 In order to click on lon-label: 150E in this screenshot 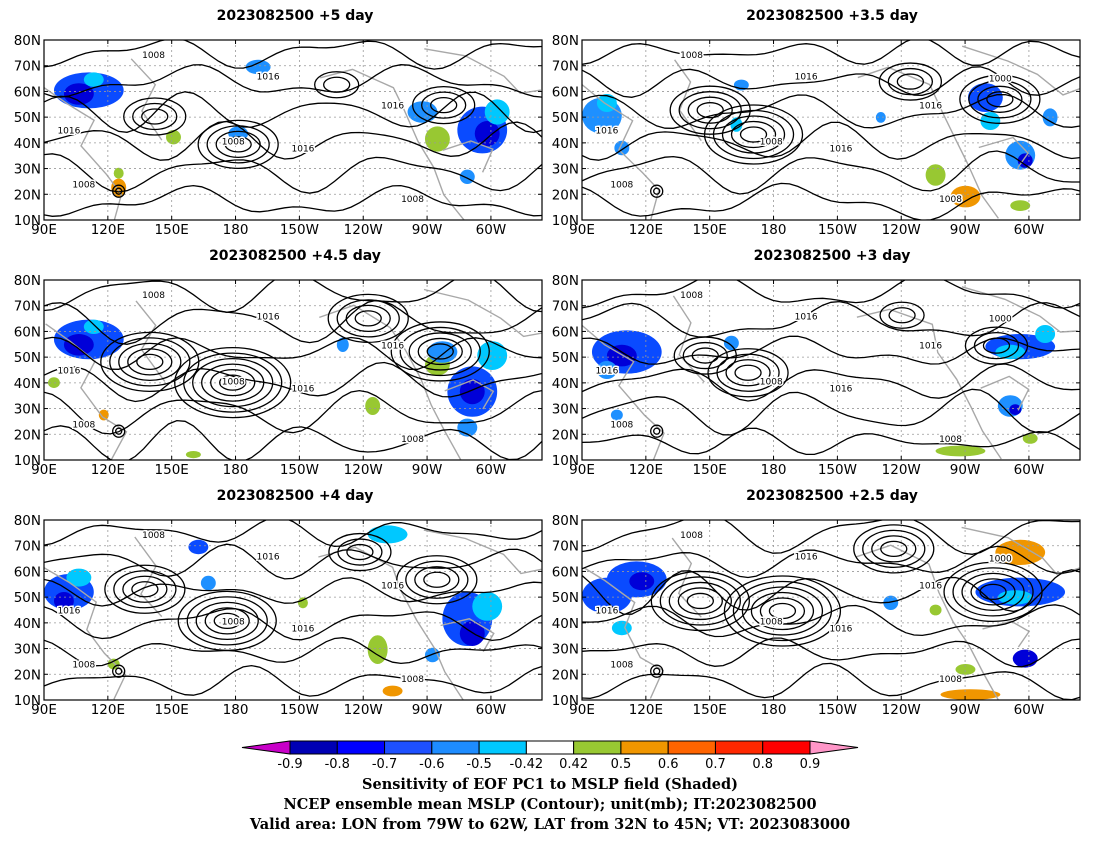, I will do `click(172, 230)`.